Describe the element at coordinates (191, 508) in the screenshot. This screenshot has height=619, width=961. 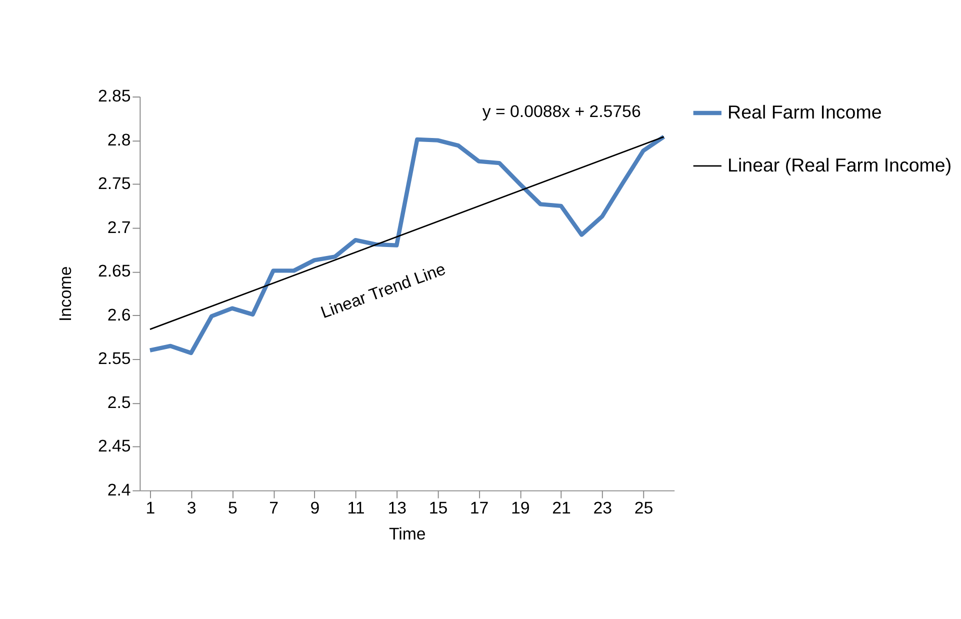
I see `x-tick-label: 3` at that location.